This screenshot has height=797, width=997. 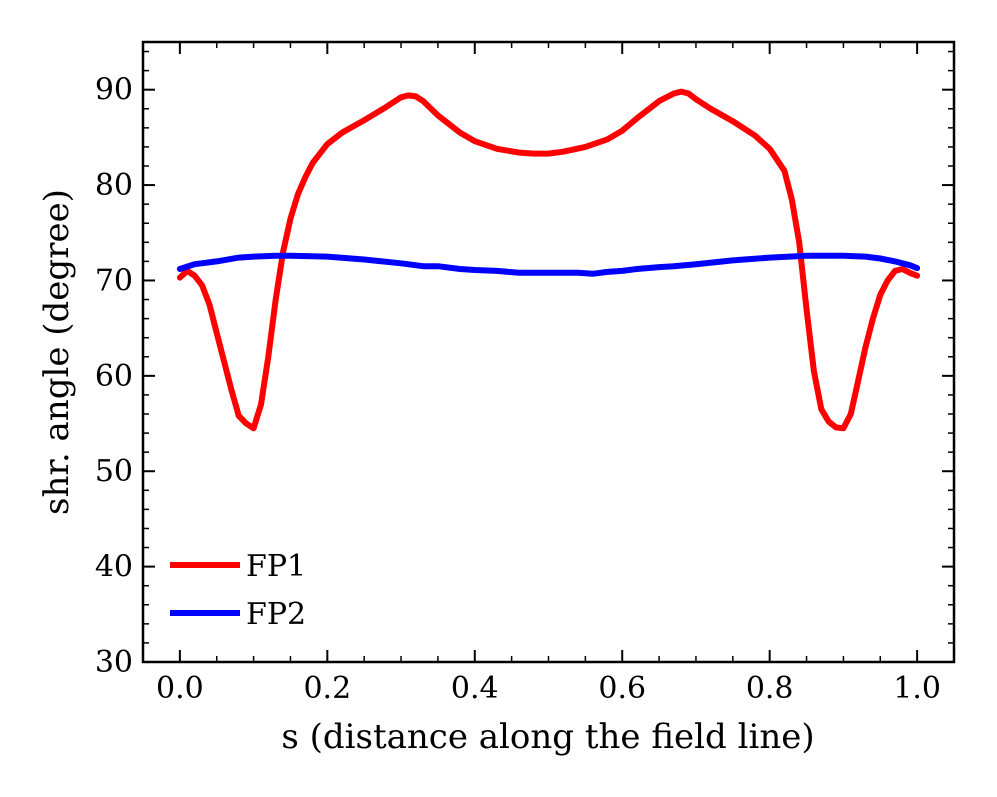 I want to click on legend: FP1 FP2, so click(x=238, y=590).